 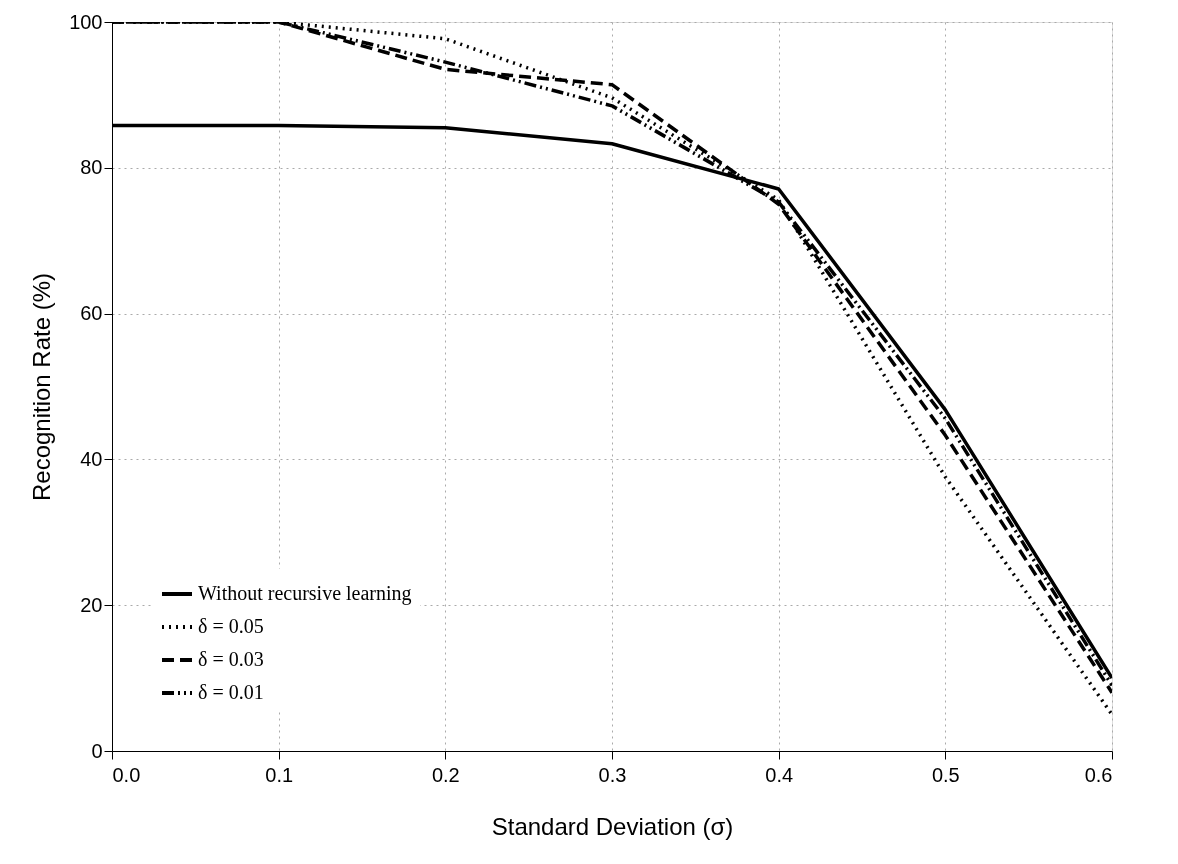 I want to click on x-tick-label: 0.0, so click(x=126, y=774).